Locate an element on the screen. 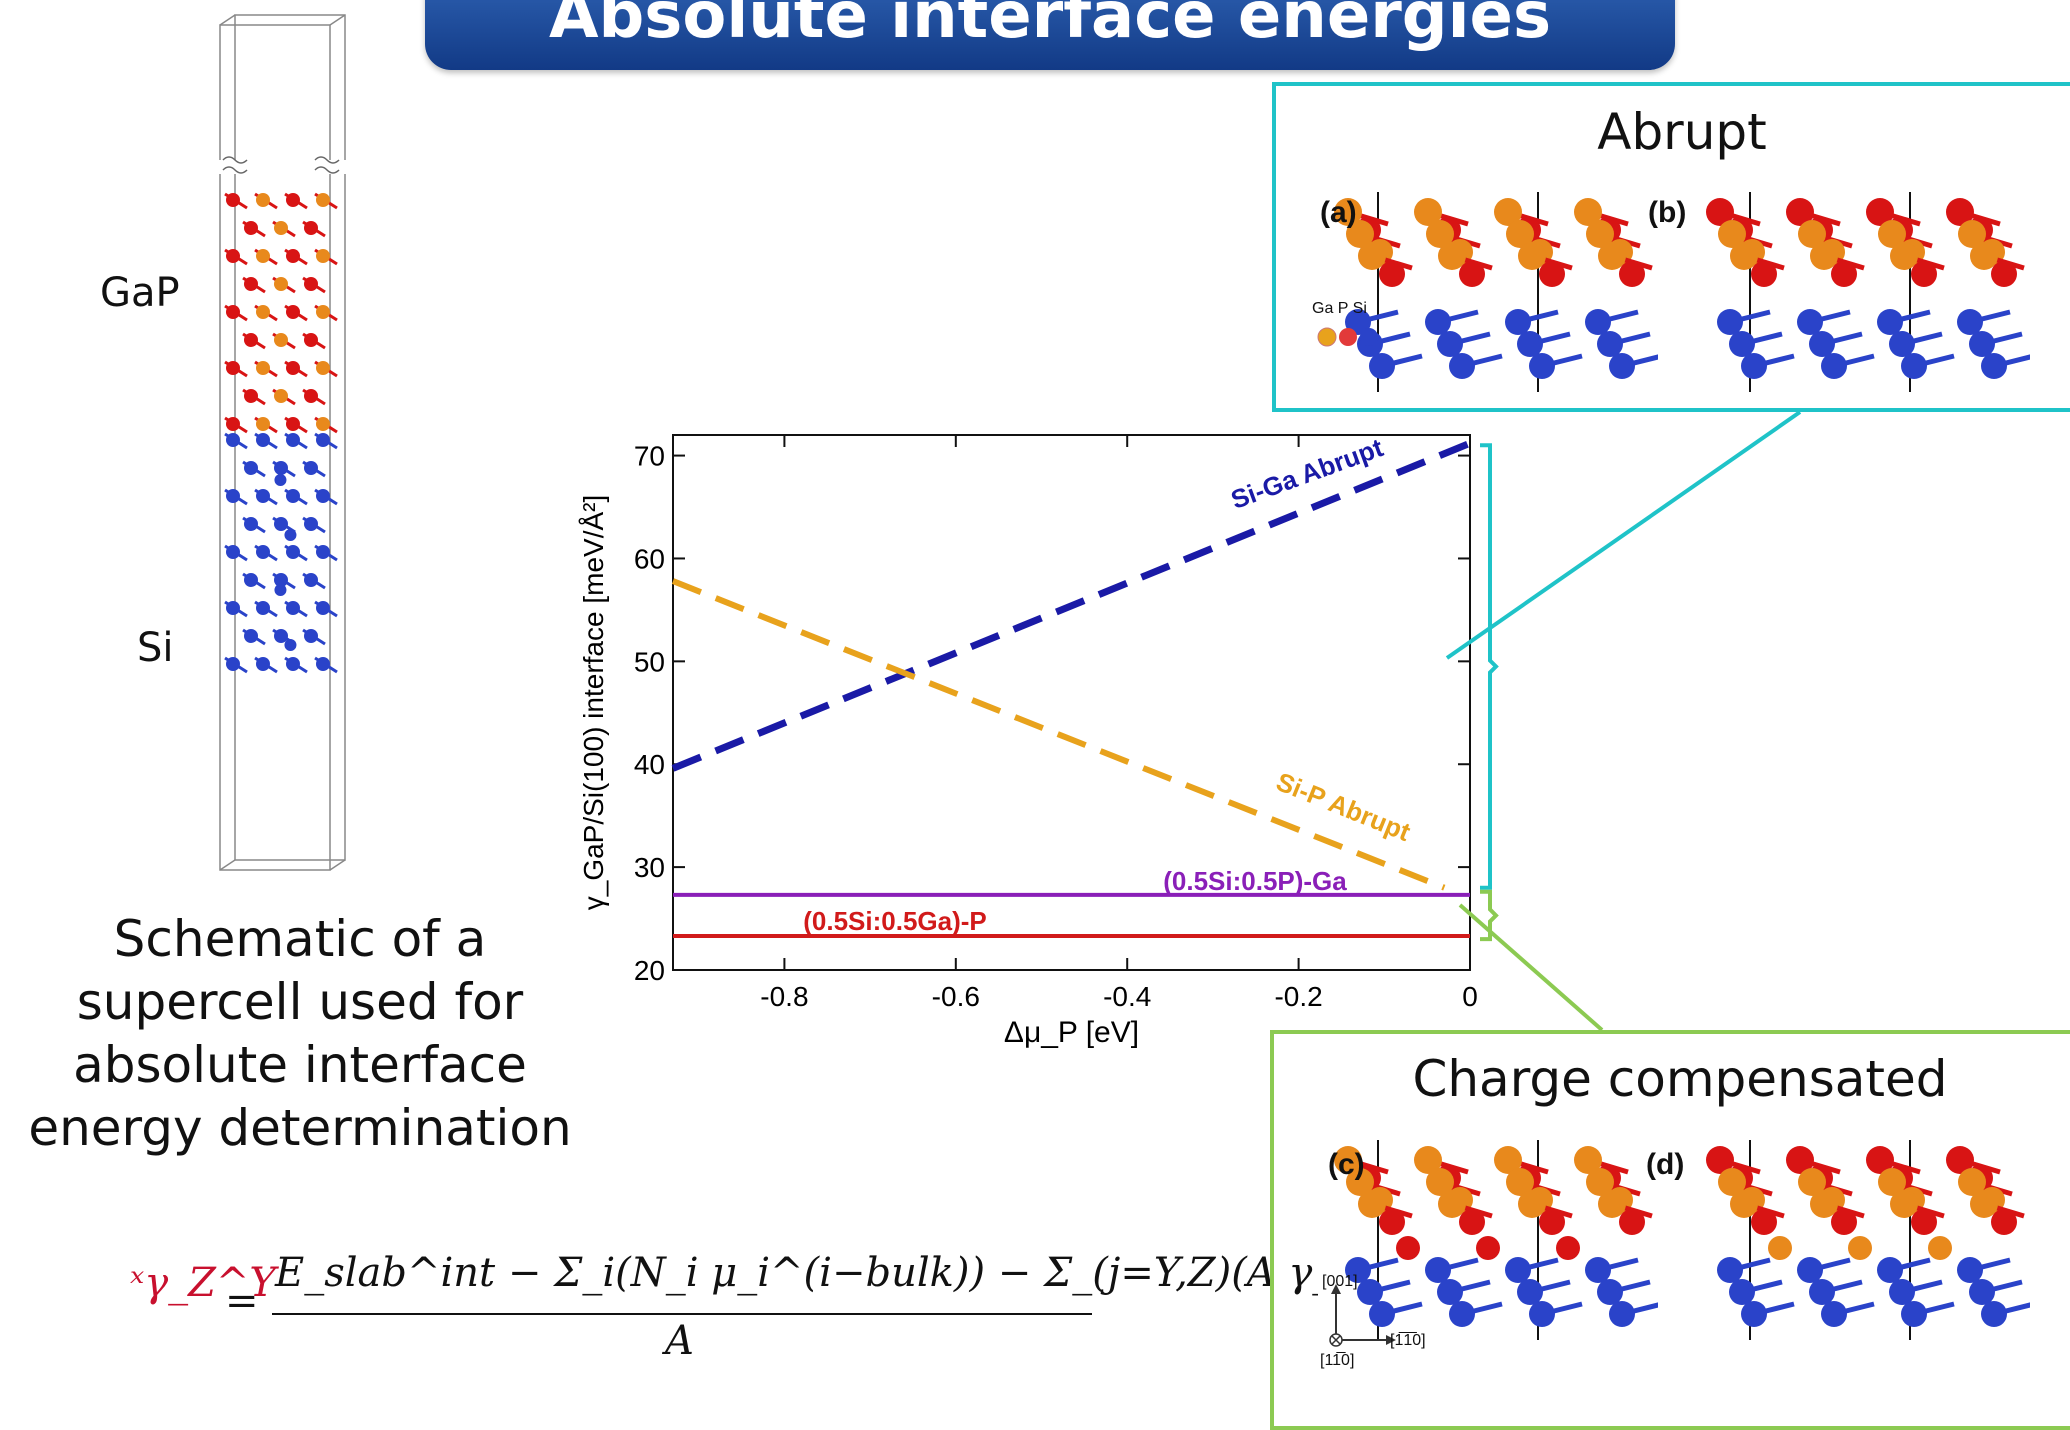  element-legend: Ga P Si is located at coordinates (1339, 309).